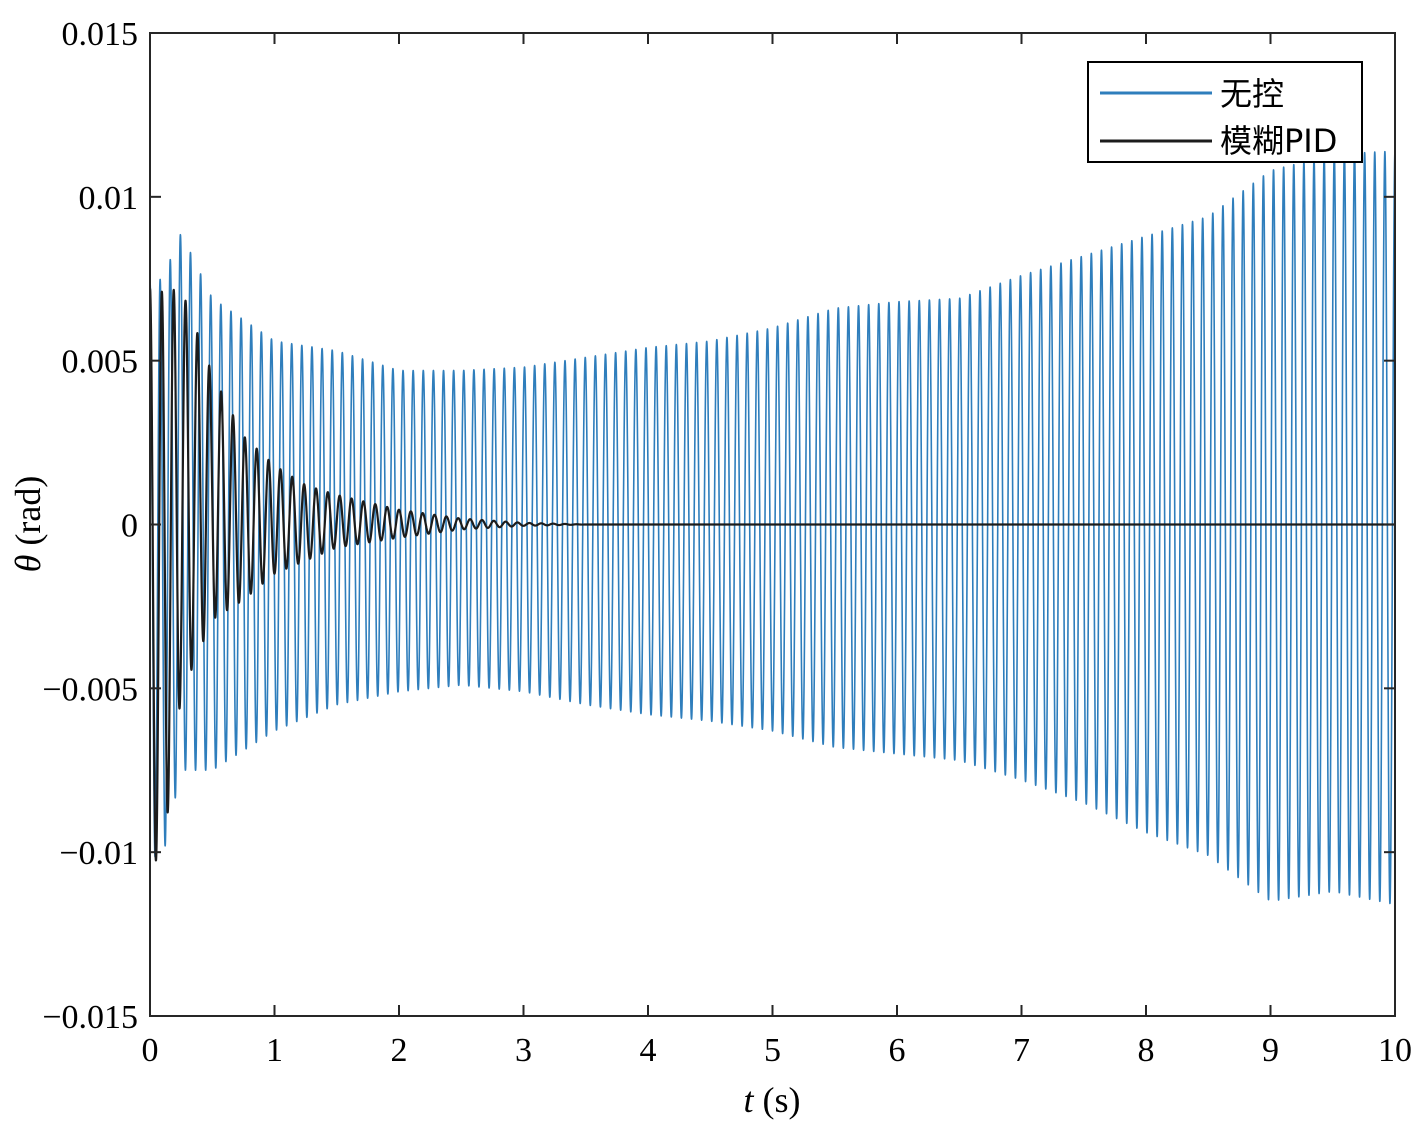 This screenshot has width=1424, height=1128. What do you see at coordinates (1270, 1050) in the screenshot?
I see `x-tick-label: 9` at bounding box center [1270, 1050].